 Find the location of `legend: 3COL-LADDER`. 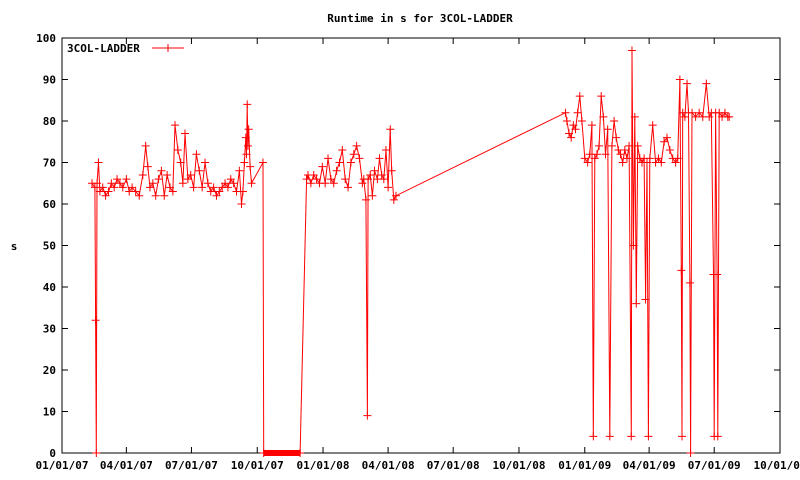

legend: 3COL-LADDER is located at coordinates (125, 48).